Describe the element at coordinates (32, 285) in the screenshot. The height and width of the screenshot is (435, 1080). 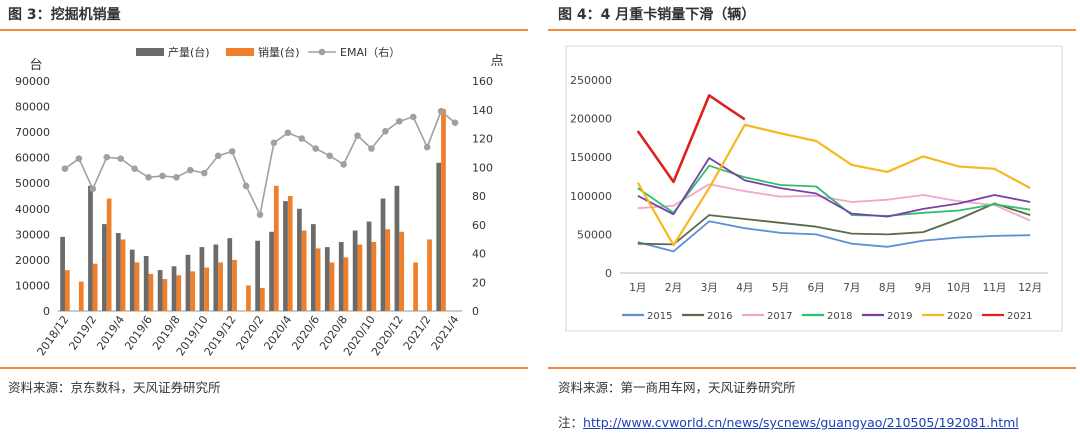
I see `y-tick-label: 10000` at that location.